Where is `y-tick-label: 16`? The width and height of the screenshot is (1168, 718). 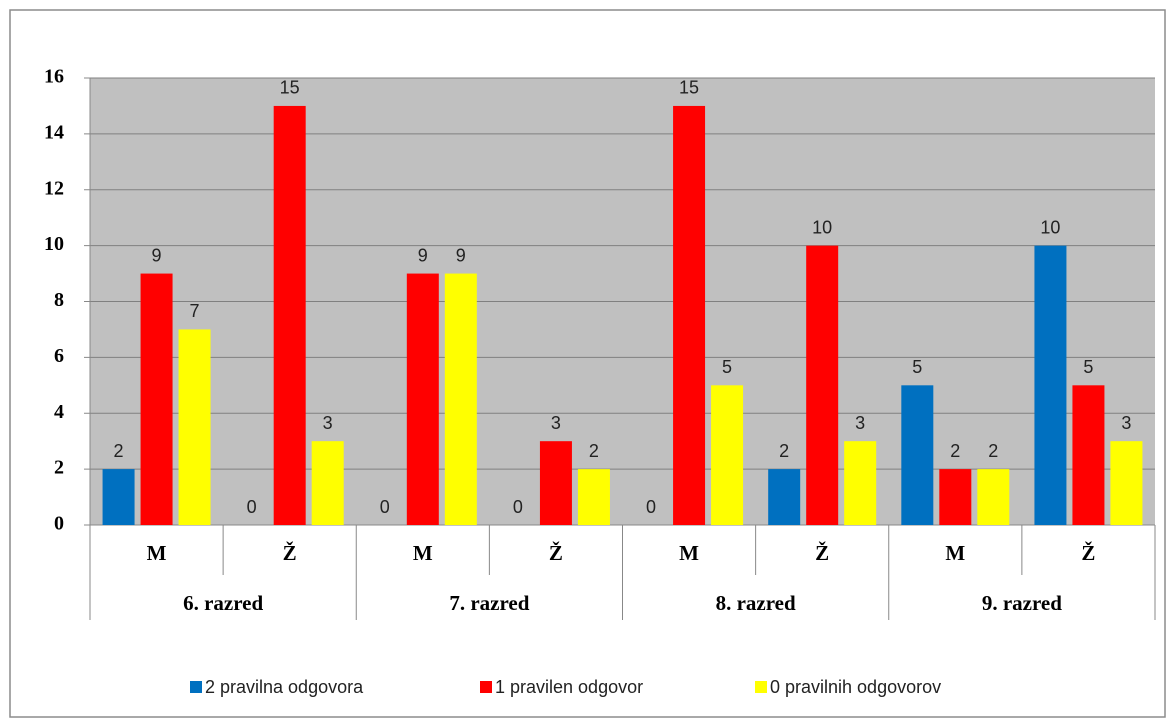 y-tick-label: 16 is located at coordinates (54, 77).